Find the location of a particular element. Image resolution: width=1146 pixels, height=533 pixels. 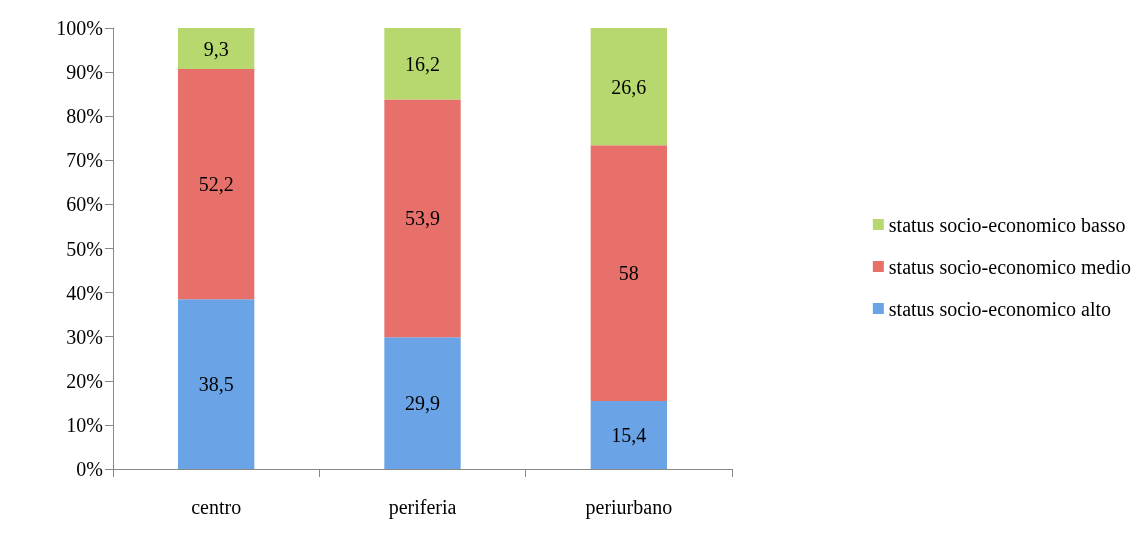

data-label: 9,3 is located at coordinates (216, 48).